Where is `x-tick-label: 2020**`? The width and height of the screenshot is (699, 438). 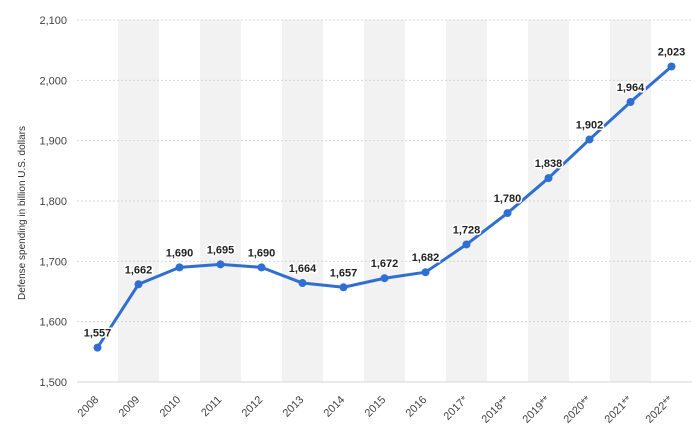 x-tick-label: 2020** is located at coordinates (578, 409).